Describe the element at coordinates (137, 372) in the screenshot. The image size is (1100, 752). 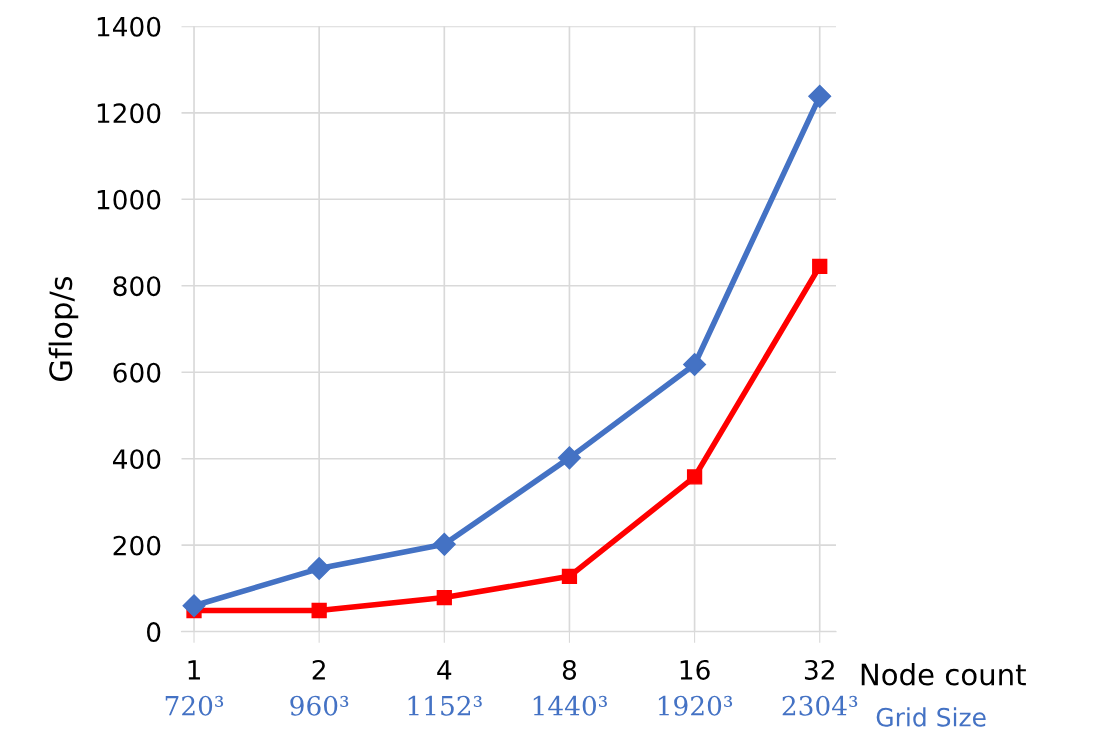
I see `y-tick-label: 600` at that location.